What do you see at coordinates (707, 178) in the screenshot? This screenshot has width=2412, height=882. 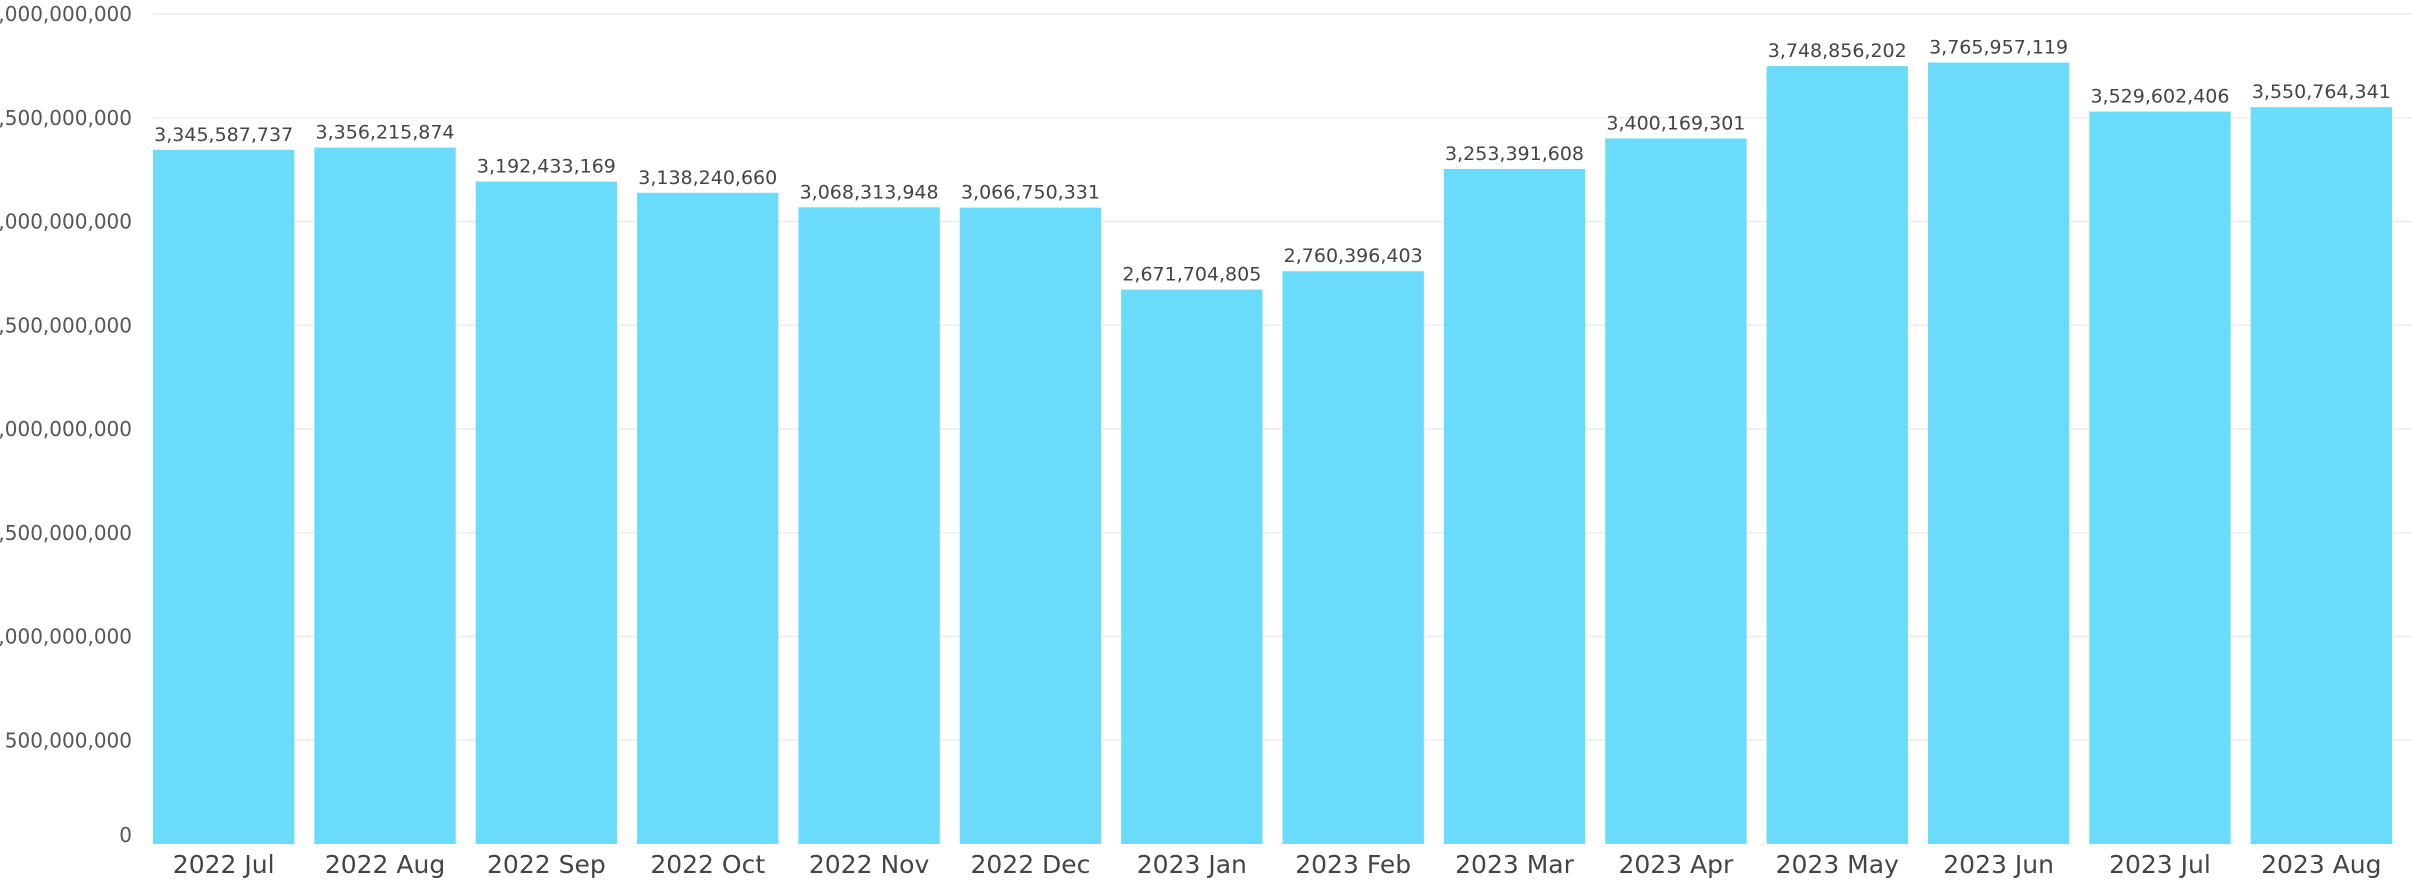 I see `bar-value-label: 3,138,240,660` at bounding box center [707, 178].